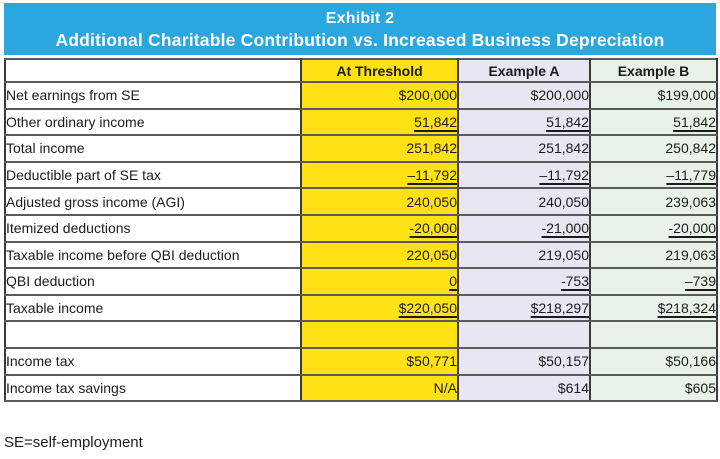 Image resolution: width=720 pixels, height=459 pixels. What do you see at coordinates (653, 228) in the screenshot?
I see `cell-example-b: -20,000` at bounding box center [653, 228].